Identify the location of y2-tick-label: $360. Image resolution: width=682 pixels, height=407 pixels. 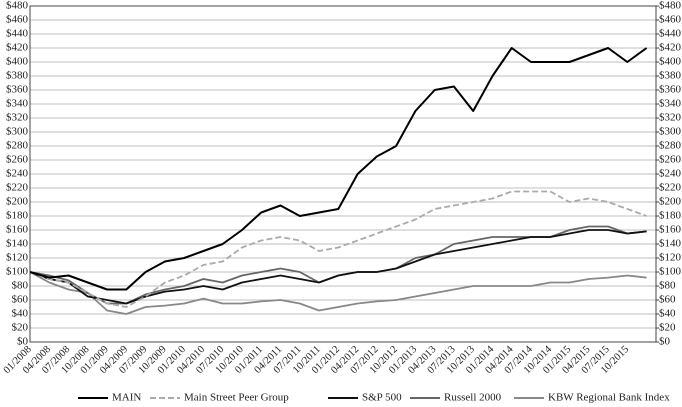
(670, 90).